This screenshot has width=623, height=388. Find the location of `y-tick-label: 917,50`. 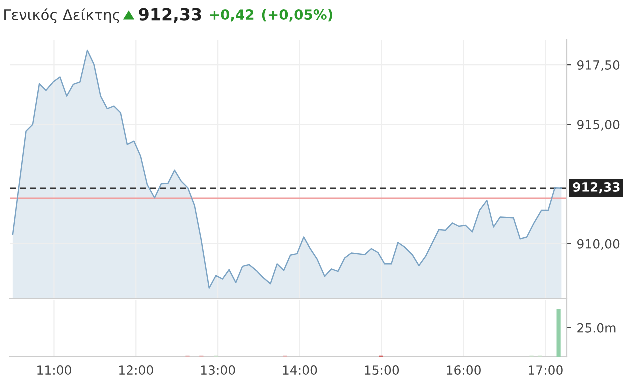

y-tick-label: 917,50 is located at coordinates (599, 66).